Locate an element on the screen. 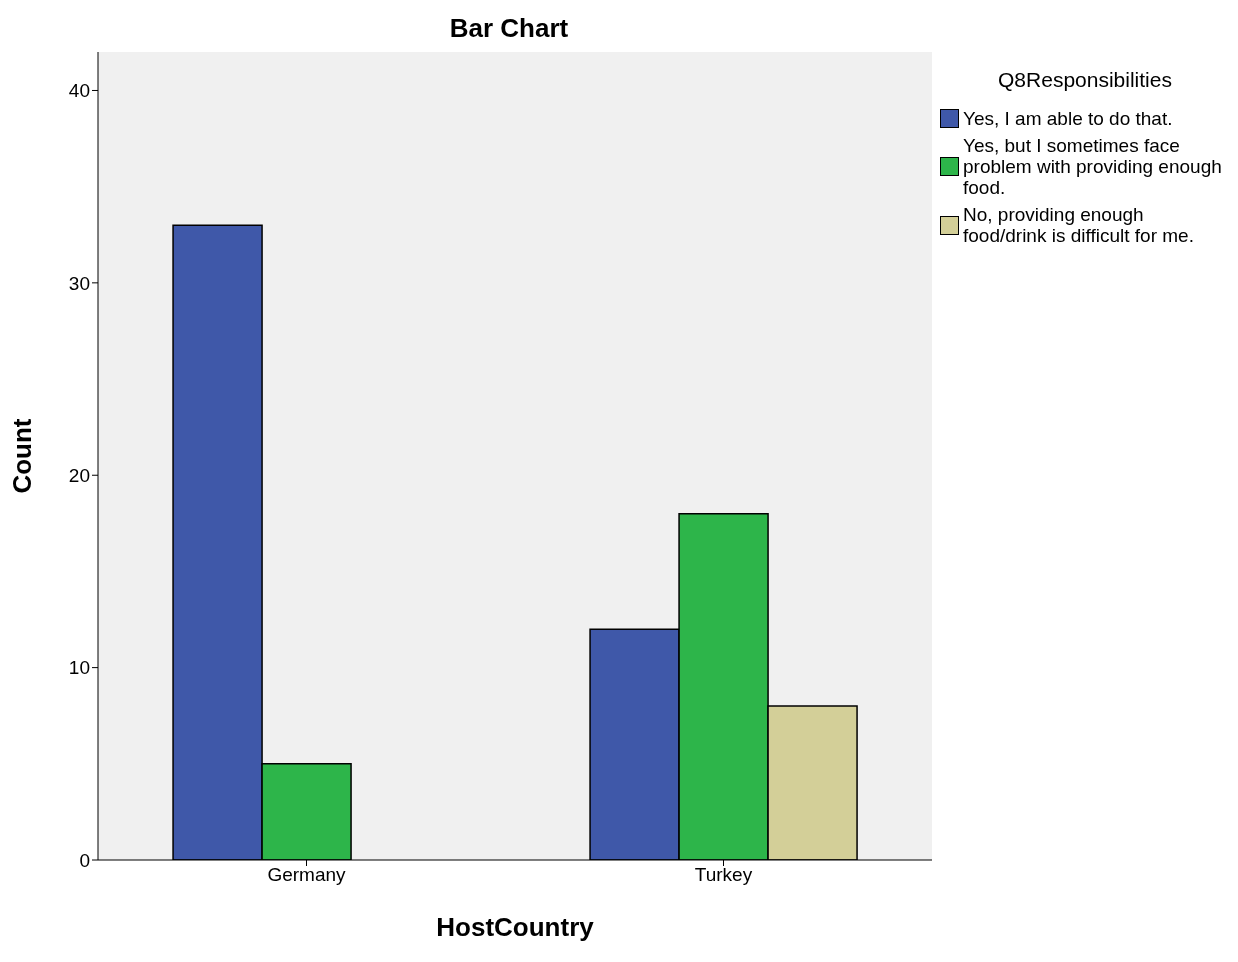 The height and width of the screenshot is (962, 1238). legend-title: Q8Responsibilities is located at coordinates (1085, 80).